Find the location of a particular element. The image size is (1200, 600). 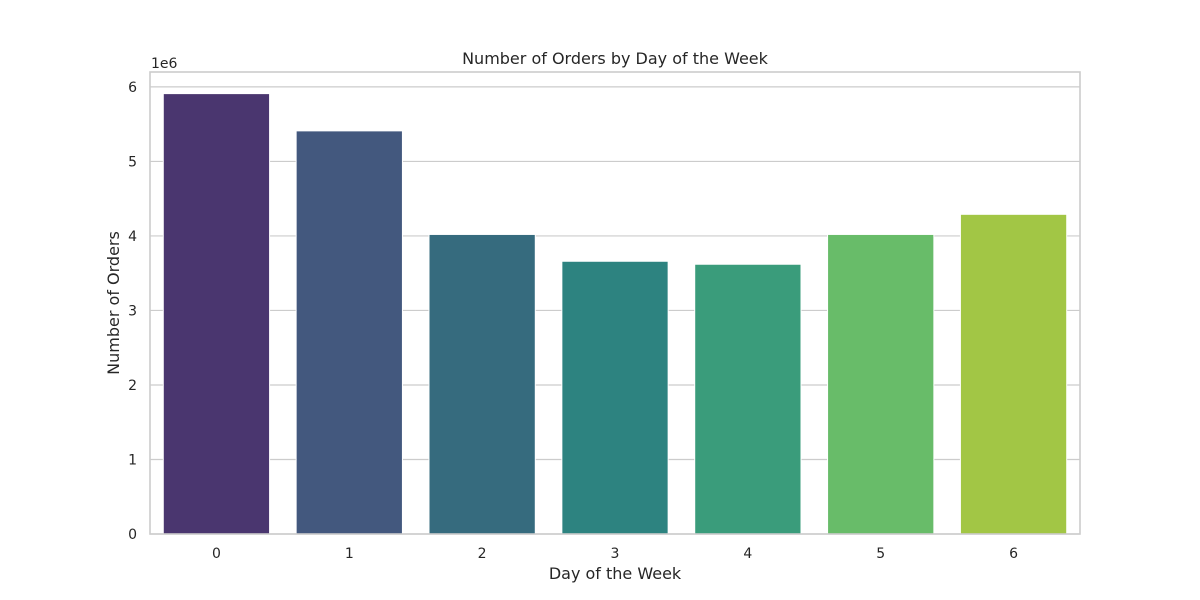

x-tick-label: 1 is located at coordinates (349, 554).